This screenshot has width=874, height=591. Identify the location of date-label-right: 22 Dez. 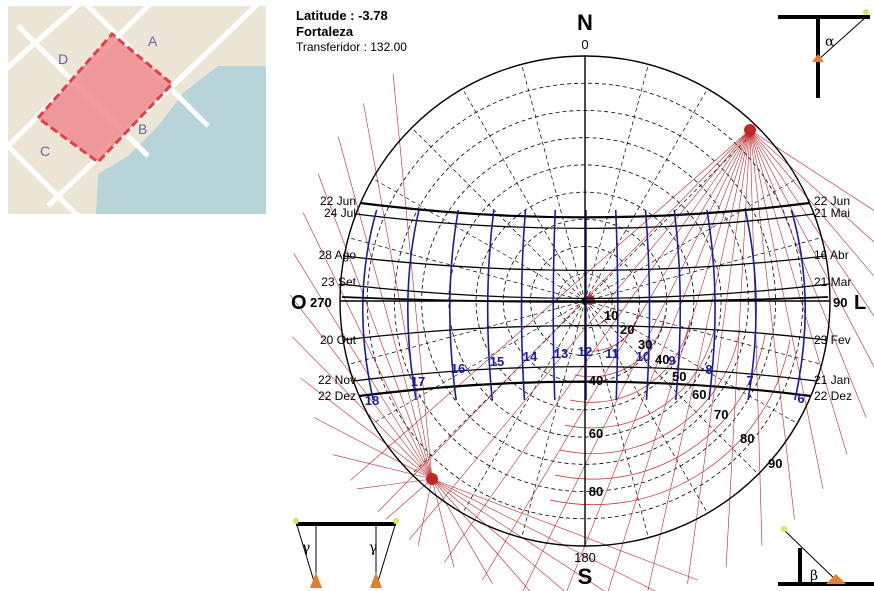
(833, 396).